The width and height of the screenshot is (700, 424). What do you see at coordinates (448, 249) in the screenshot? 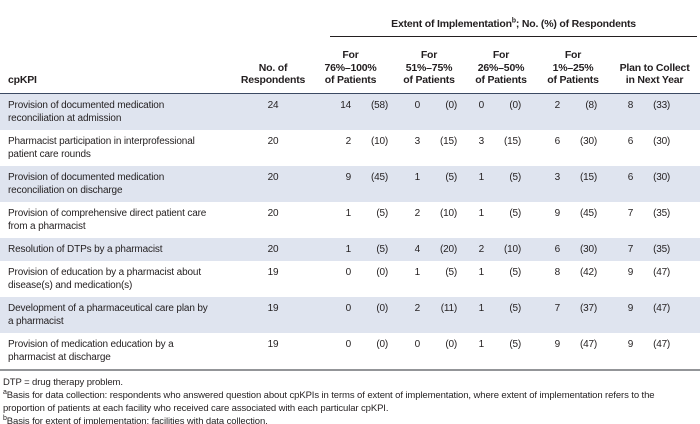
I see `percent-value: (20)` at bounding box center [448, 249].